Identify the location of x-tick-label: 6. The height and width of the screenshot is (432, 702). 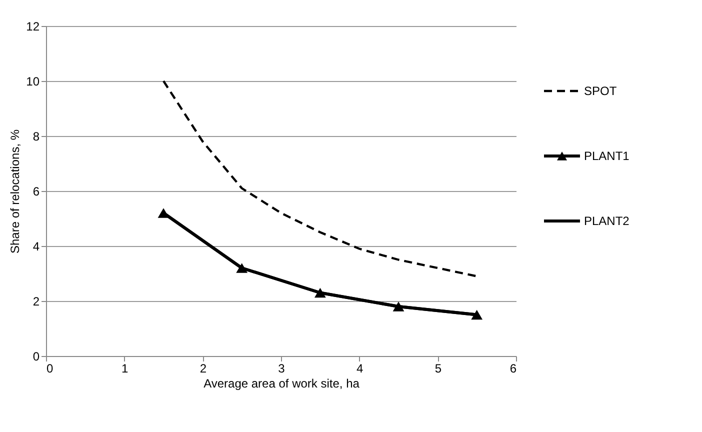
(513, 369).